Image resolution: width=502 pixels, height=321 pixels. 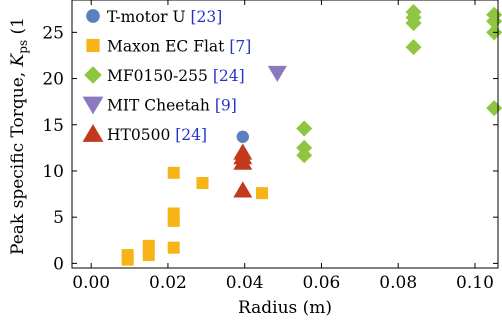 I want to click on y-axis-label-symbol: K, so click(x=18, y=59).